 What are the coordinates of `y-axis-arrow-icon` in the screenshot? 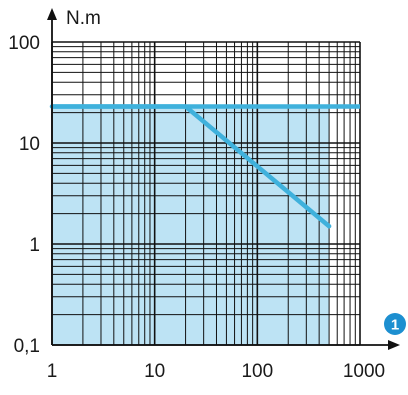 It's located at (52, 14).